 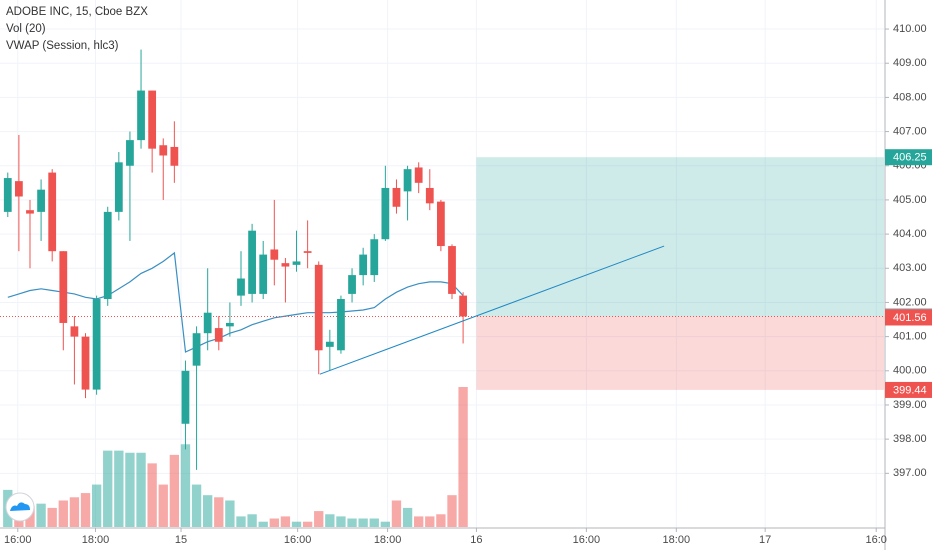 What do you see at coordinates (680, 237) in the screenshot?
I see `profit-zone` at bounding box center [680, 237].